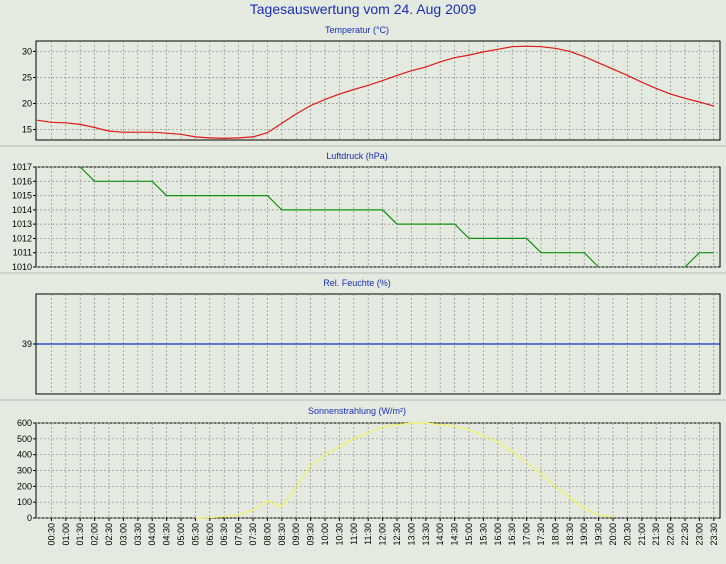 Image resolution: width=726 pixels, height=564 pixels. I want to click on x-tick-label: 04:00, so click(152, 534).